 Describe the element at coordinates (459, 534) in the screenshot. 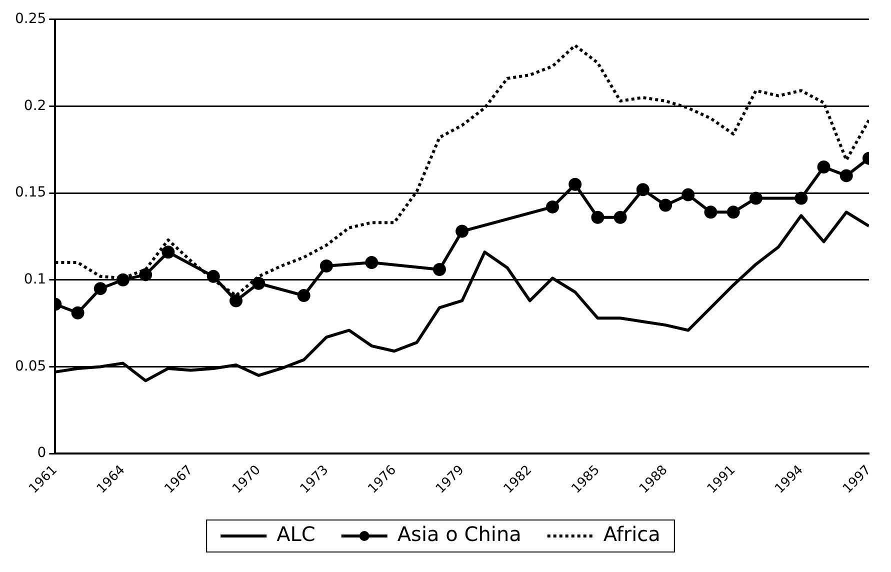

I see `legend-label: Asia o China` at that location.